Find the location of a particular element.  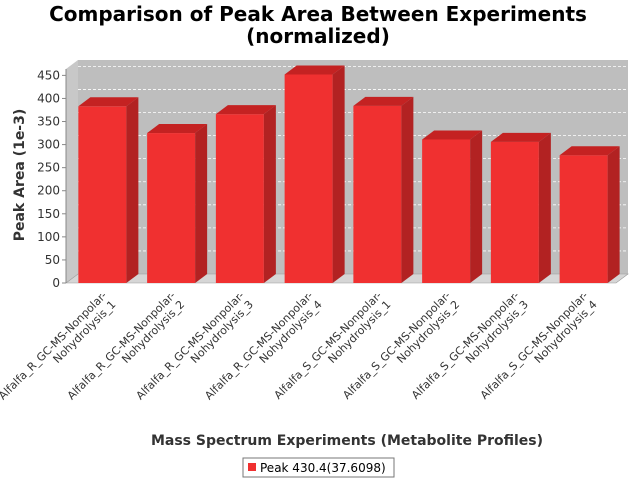

y-axis-ticks: 0 50 100 150 200 250 300 350 400 450 is located at coordinates (51, 179).